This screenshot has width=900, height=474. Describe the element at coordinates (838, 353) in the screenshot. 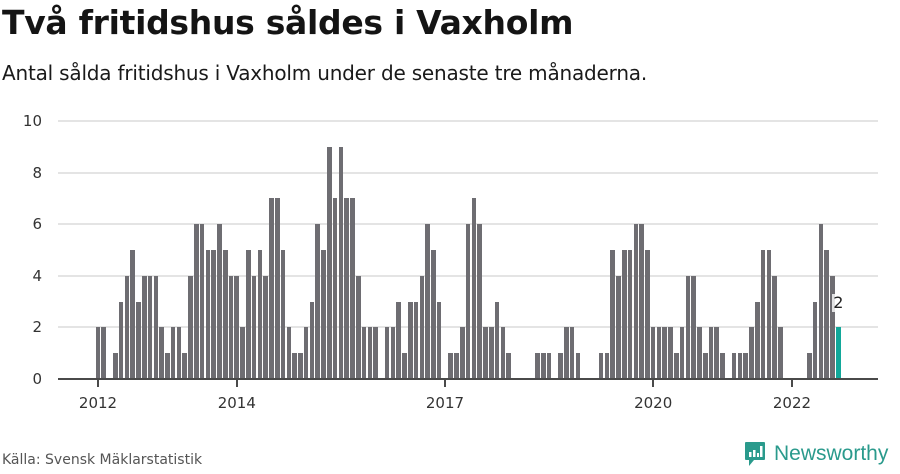

I see `bar-latest` at that location.